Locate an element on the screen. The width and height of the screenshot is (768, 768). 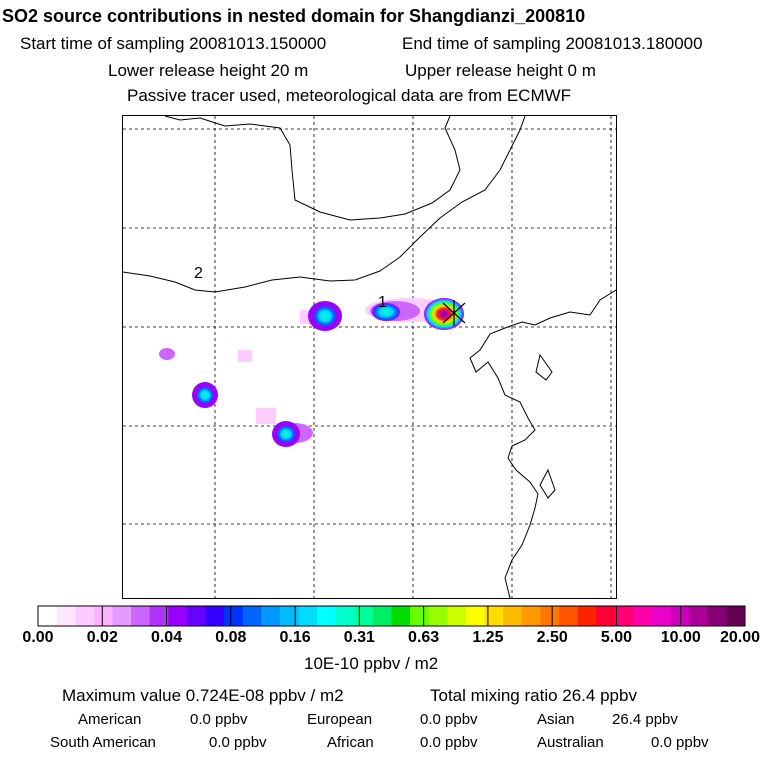
region-value: 26.4 ppbv is located at coordinates (645, 719).